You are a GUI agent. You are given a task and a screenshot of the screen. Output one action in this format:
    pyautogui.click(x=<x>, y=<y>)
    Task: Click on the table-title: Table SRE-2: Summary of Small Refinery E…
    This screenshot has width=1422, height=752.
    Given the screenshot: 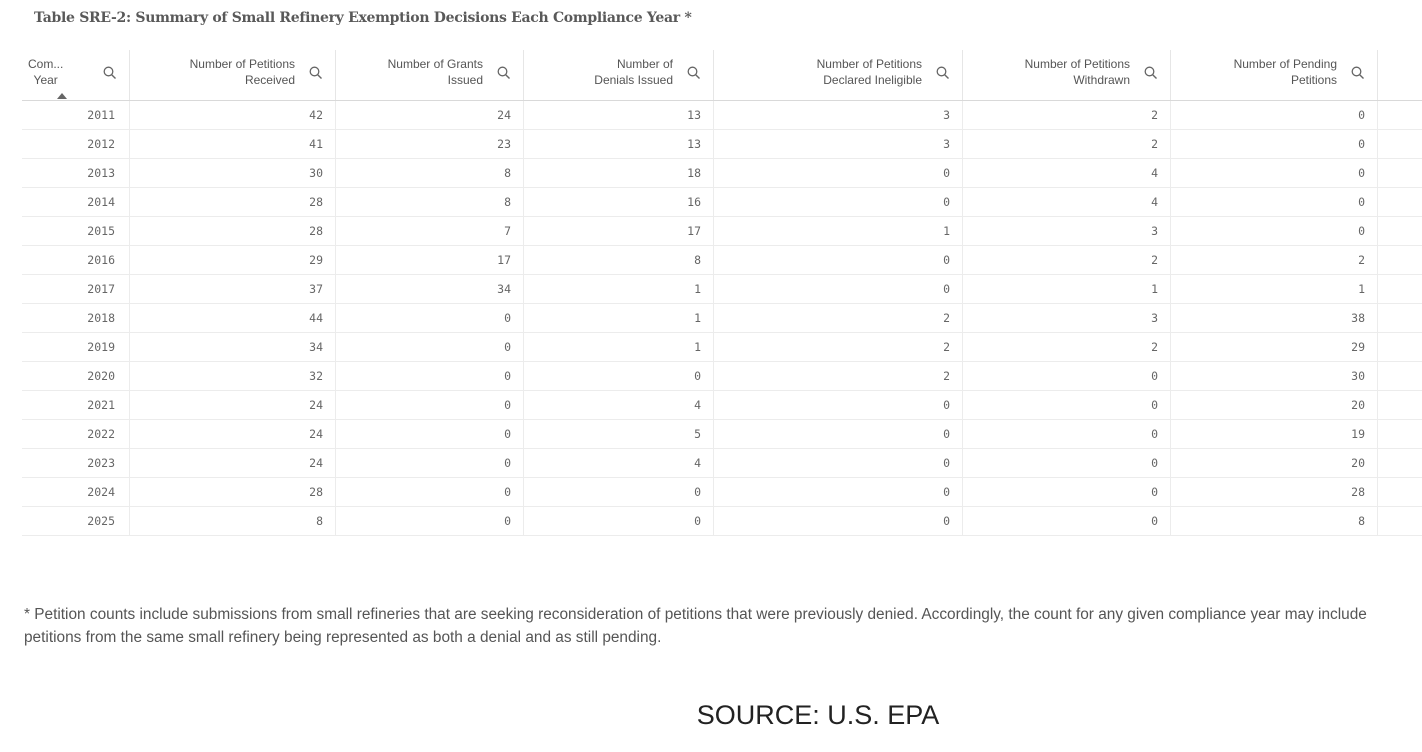 What is the action you would take?
    pyautogui.click(x=363, y=18)
    